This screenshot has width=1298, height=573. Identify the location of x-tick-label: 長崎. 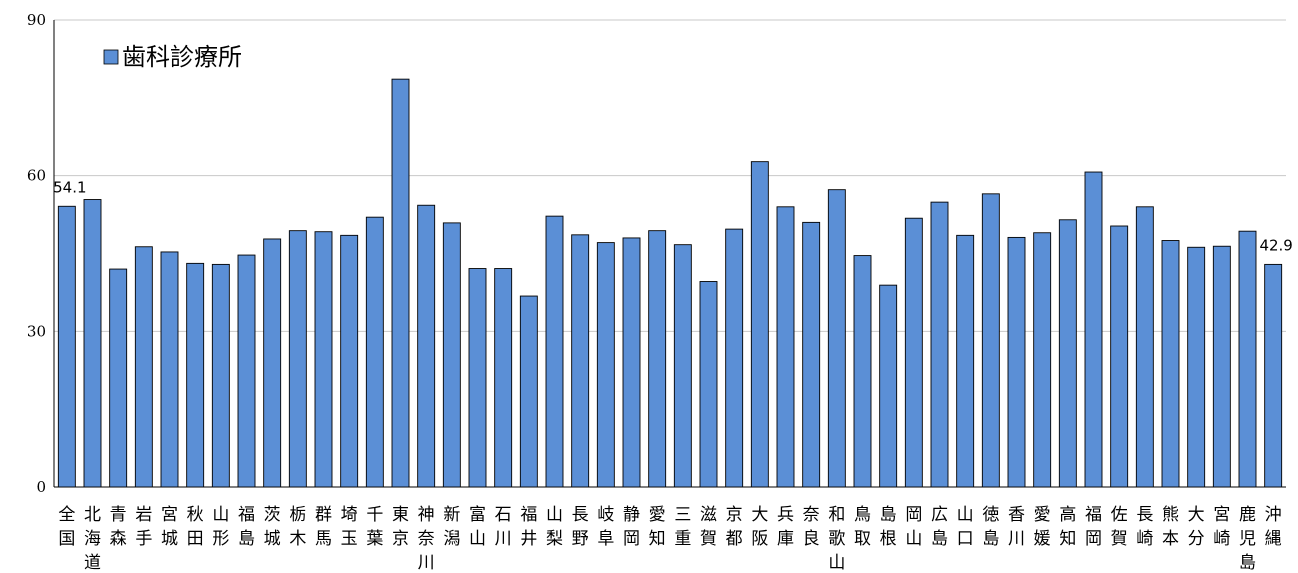
(1144, 527).